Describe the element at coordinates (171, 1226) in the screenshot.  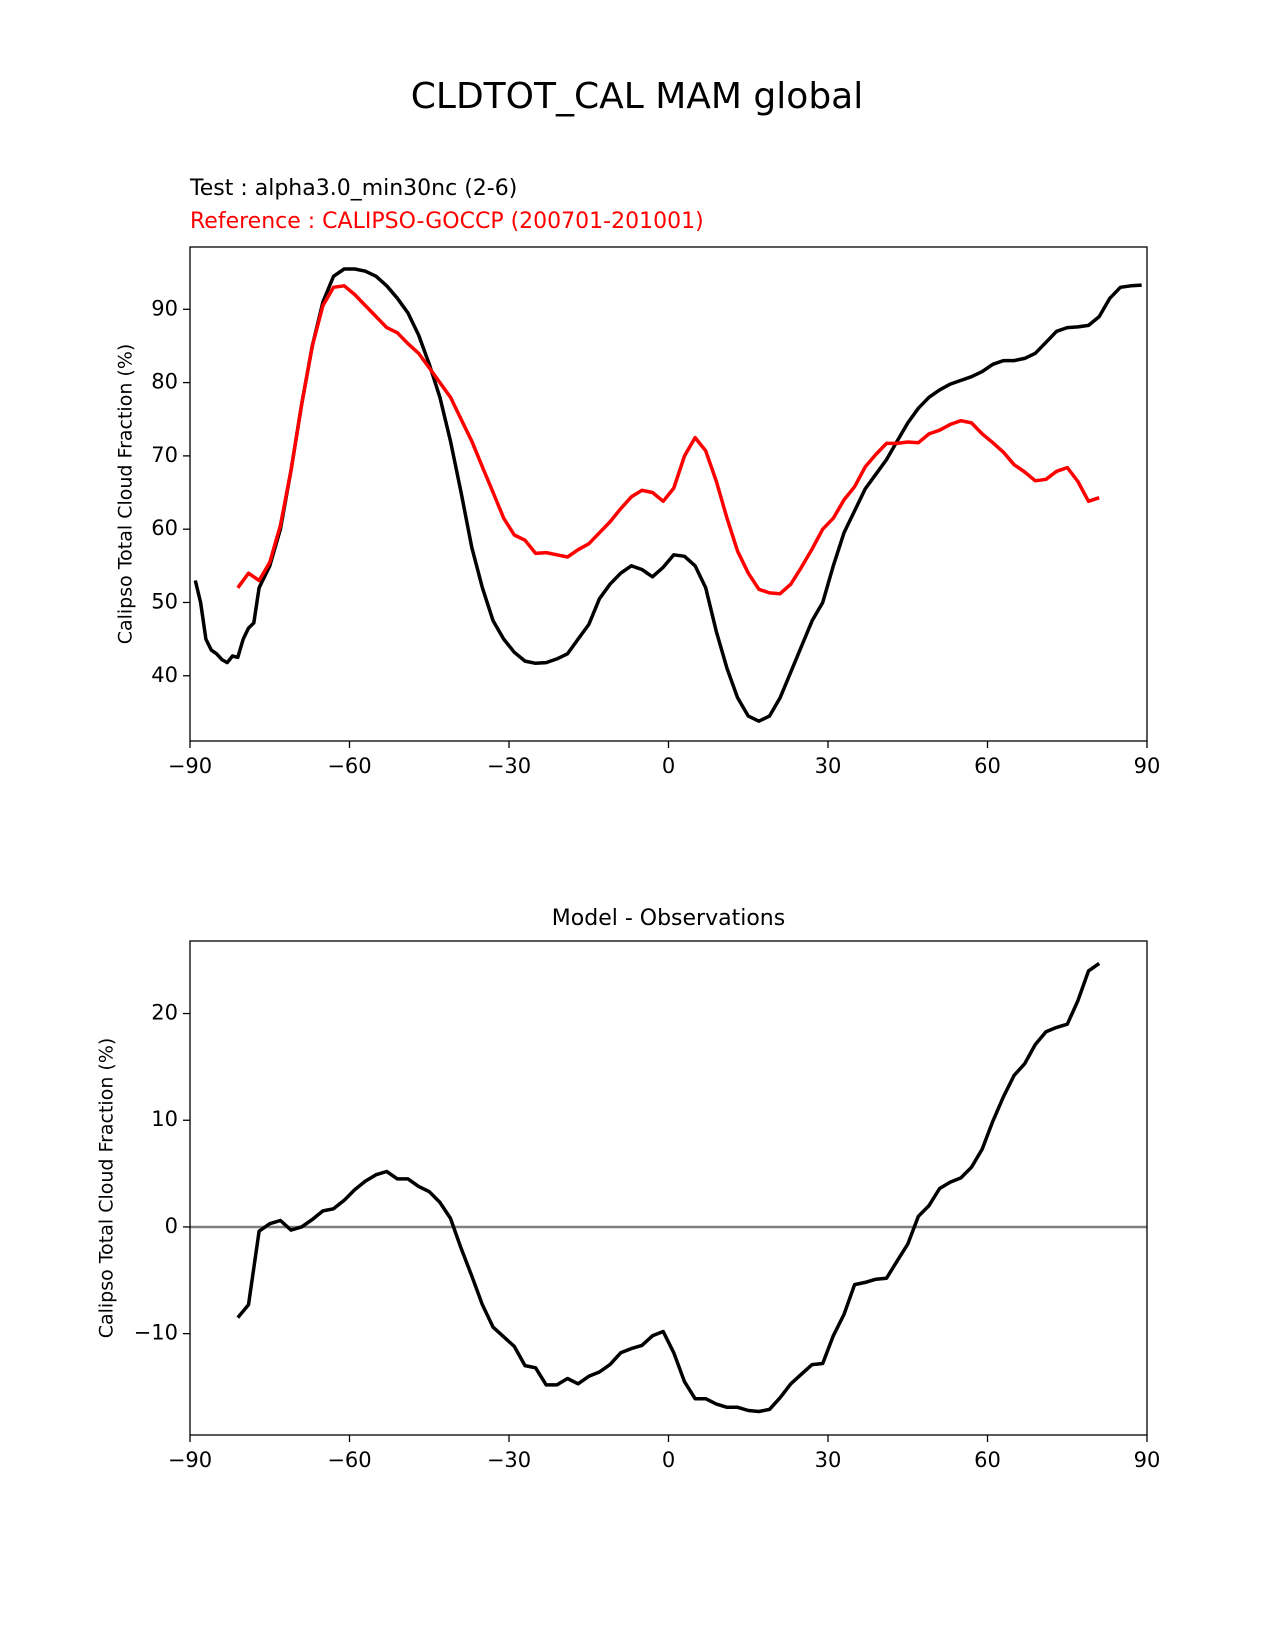
I see `y-tick-label: 0` at that location.